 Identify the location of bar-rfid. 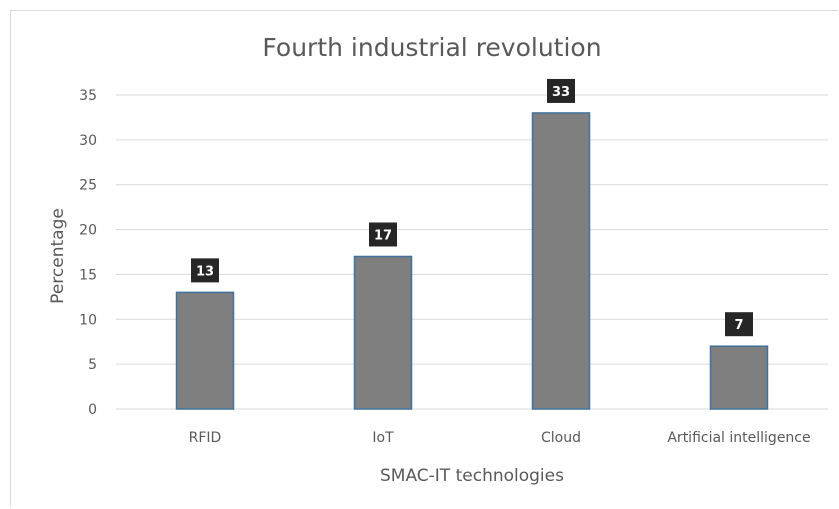
(205, 350).